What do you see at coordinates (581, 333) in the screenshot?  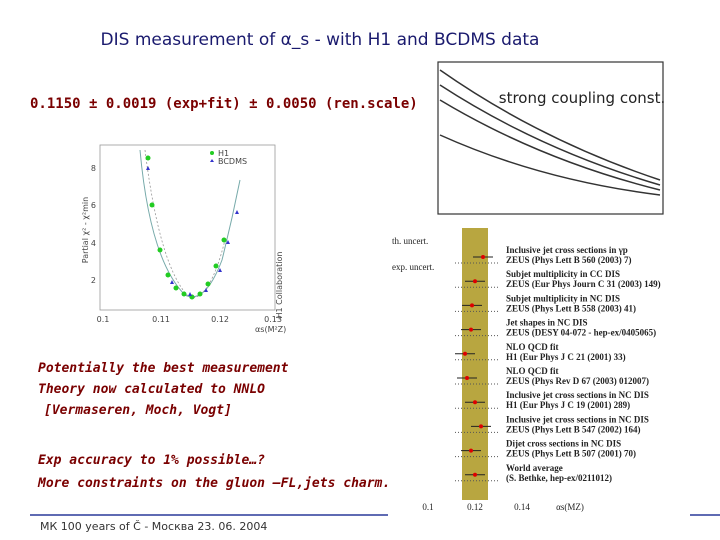 I see `entry-ref: ZEUS (DESY 04-072 - hep-ex/0405065)` at bounding box center [581, 333].